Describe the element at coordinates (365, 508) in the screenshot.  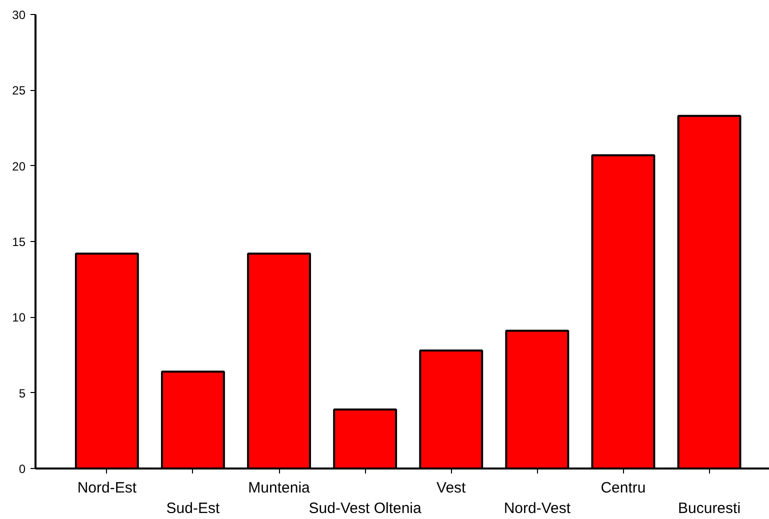
I see `x-tick-label: Sud-Vest Oltenia` at that location.